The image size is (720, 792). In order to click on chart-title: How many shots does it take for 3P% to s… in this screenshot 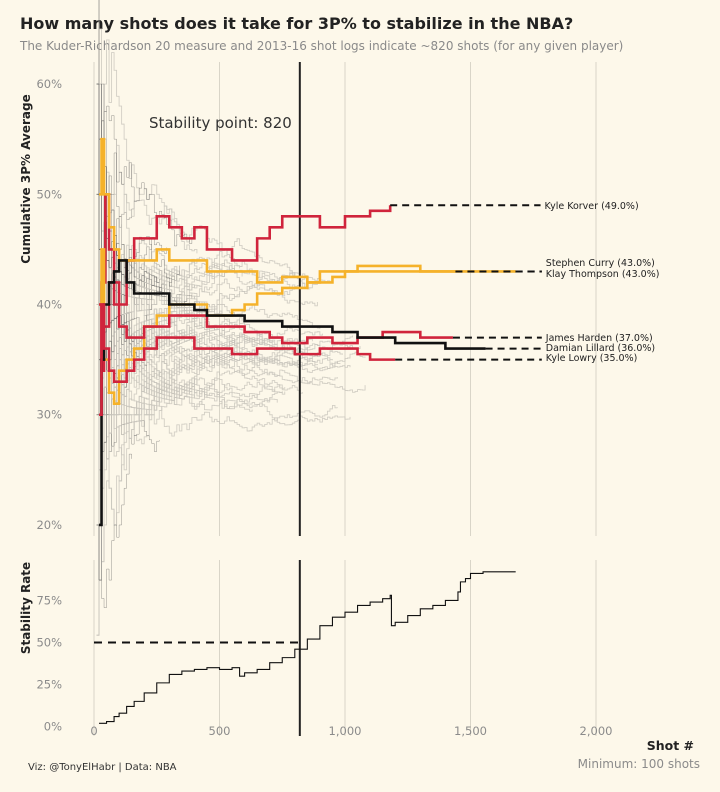, I will do `click(297, 23)`.